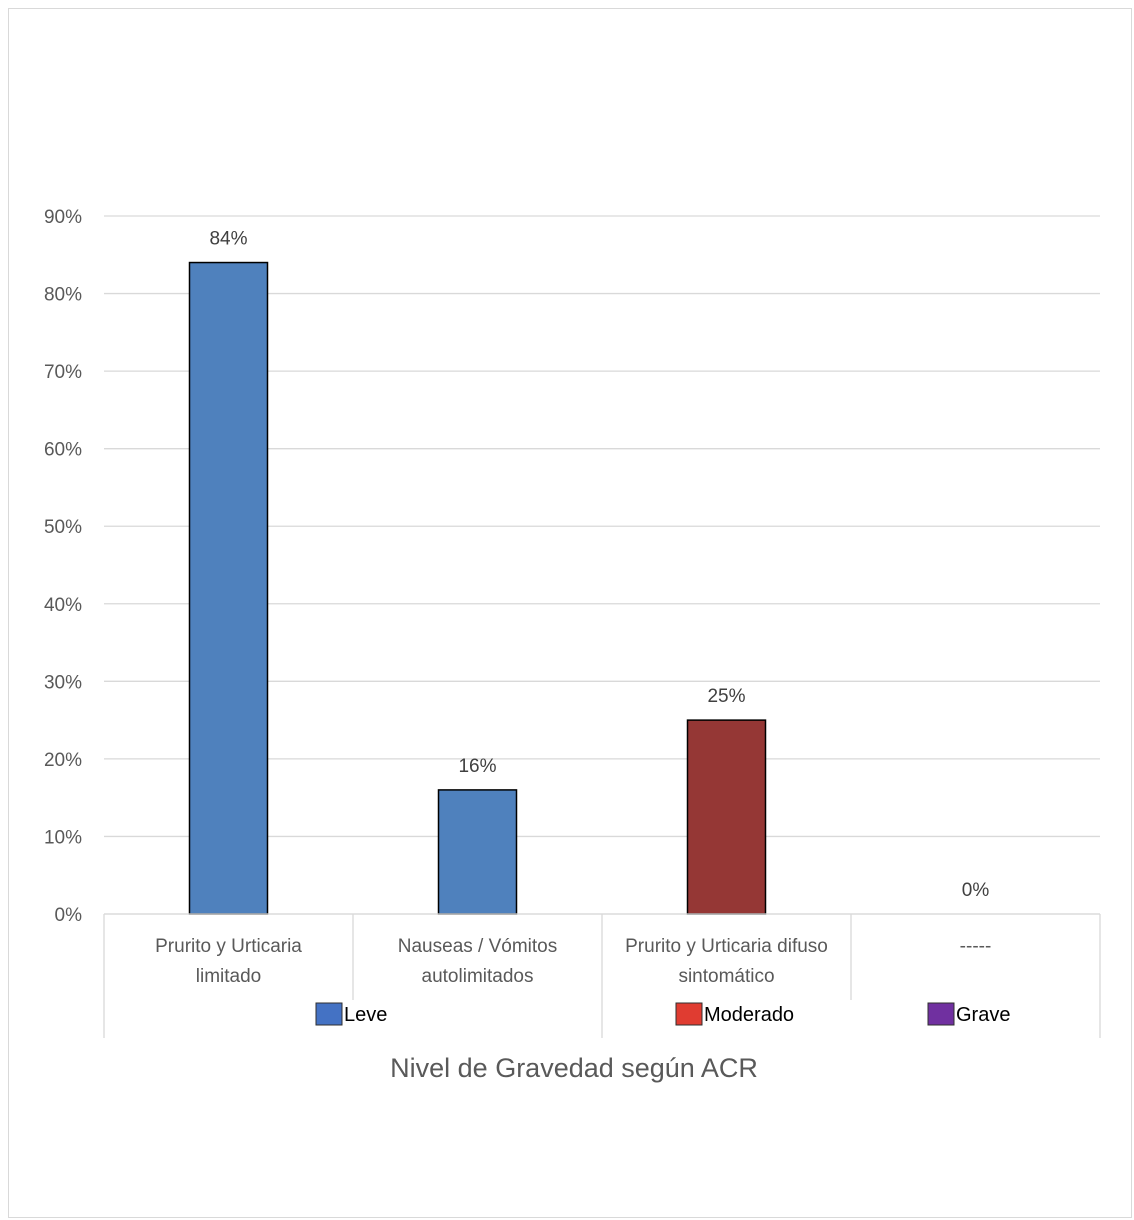 Image resolution: width=1134 pixels, height=1220 pixels. What do you see at coordinates (63, 837) in the screenshot?
I see `y-tick-label: 10%` at bounding box center [63, 837].